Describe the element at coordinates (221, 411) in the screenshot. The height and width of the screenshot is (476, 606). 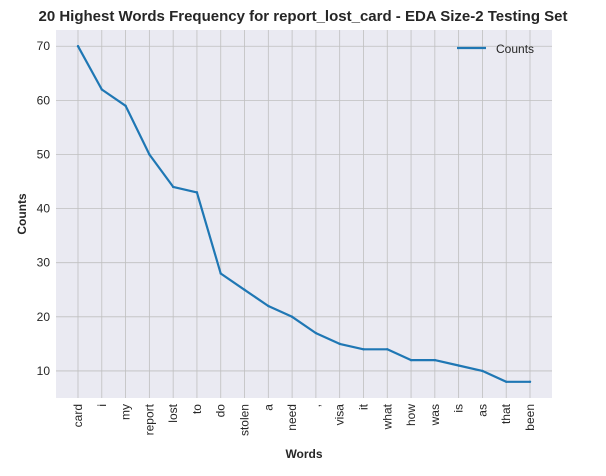
I see `x-tick-label: do` at that location.